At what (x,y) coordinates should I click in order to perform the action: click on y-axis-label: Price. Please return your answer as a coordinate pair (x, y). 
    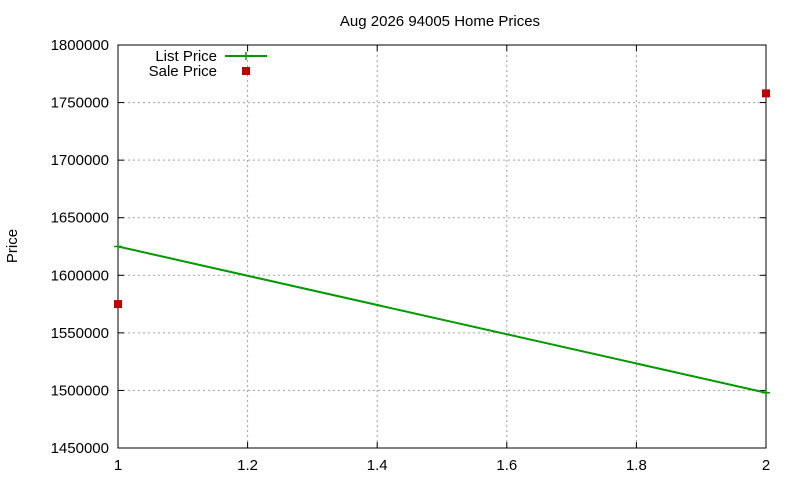
    Looking at the image, I should click on (12, 246).